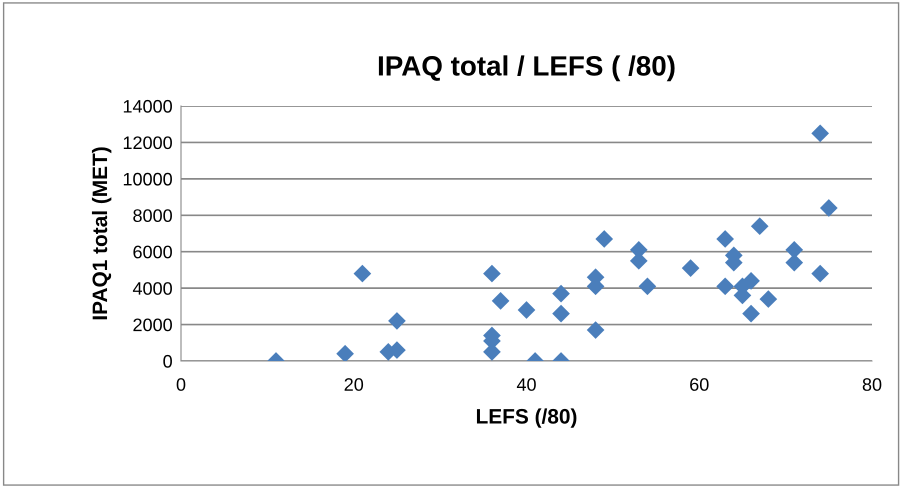 This screenshot has height=487, width=904. I want to click on x-tick-label: 60, so click(699, 384).